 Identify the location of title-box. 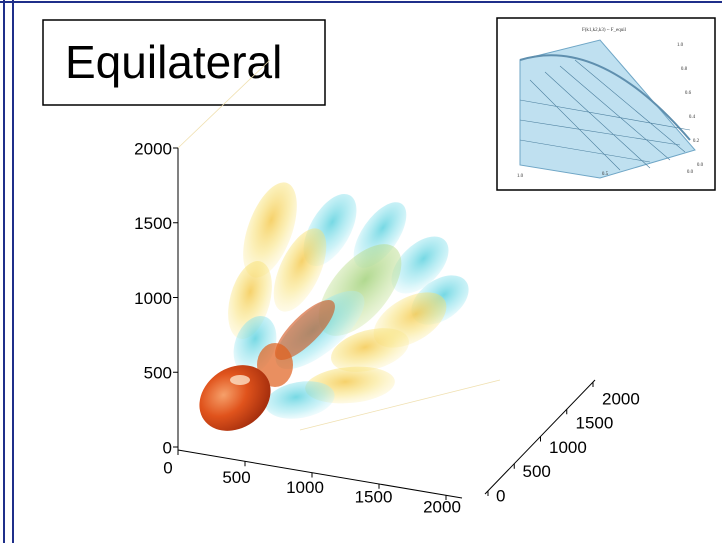
(184, 62).